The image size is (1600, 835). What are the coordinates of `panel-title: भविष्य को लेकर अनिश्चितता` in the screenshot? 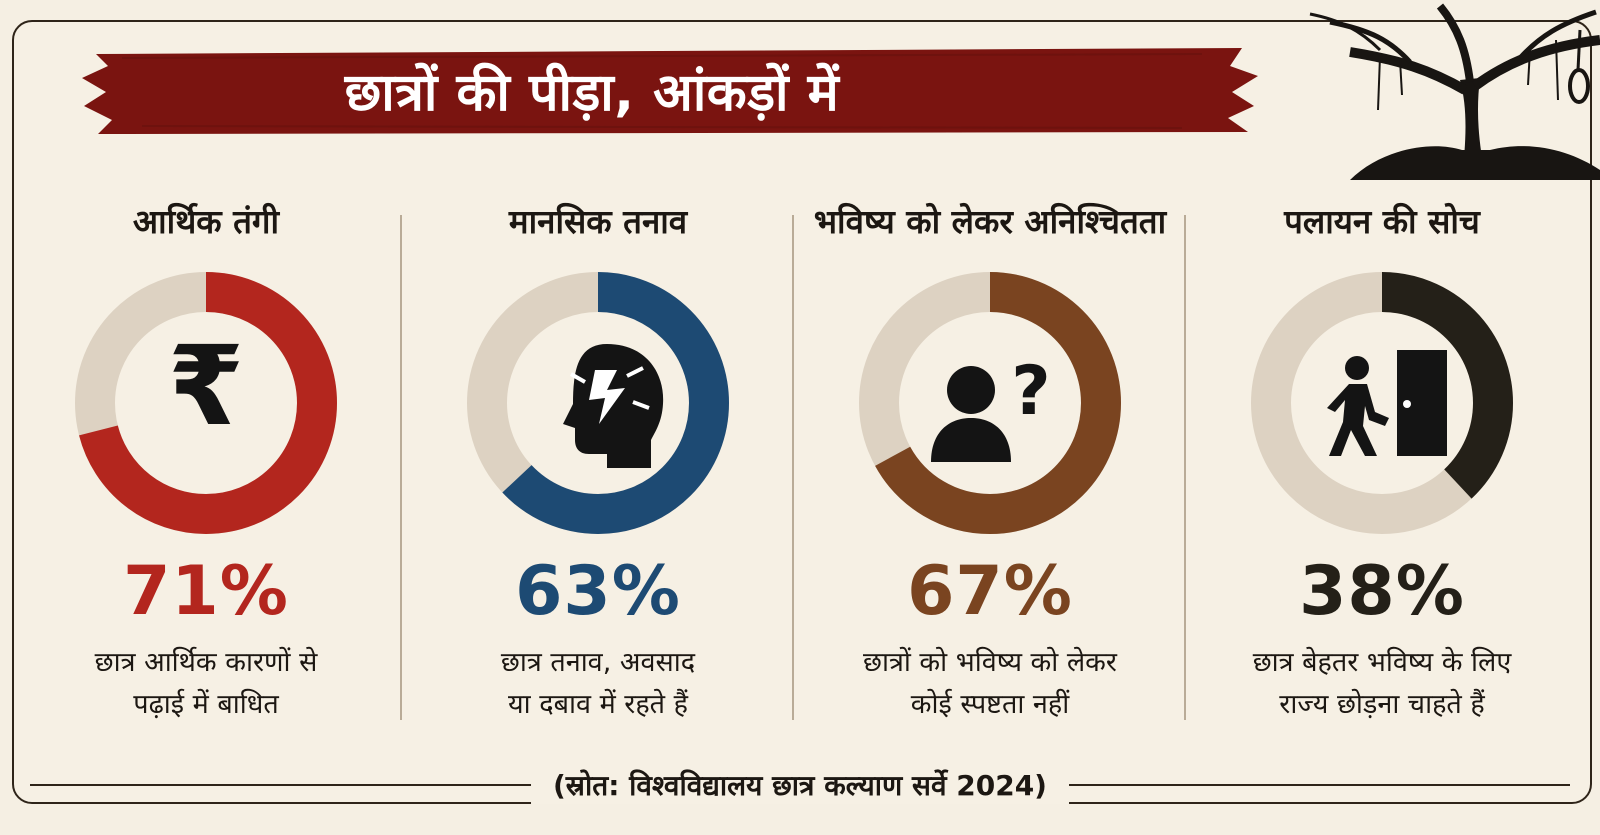 It's located at (990, 221).